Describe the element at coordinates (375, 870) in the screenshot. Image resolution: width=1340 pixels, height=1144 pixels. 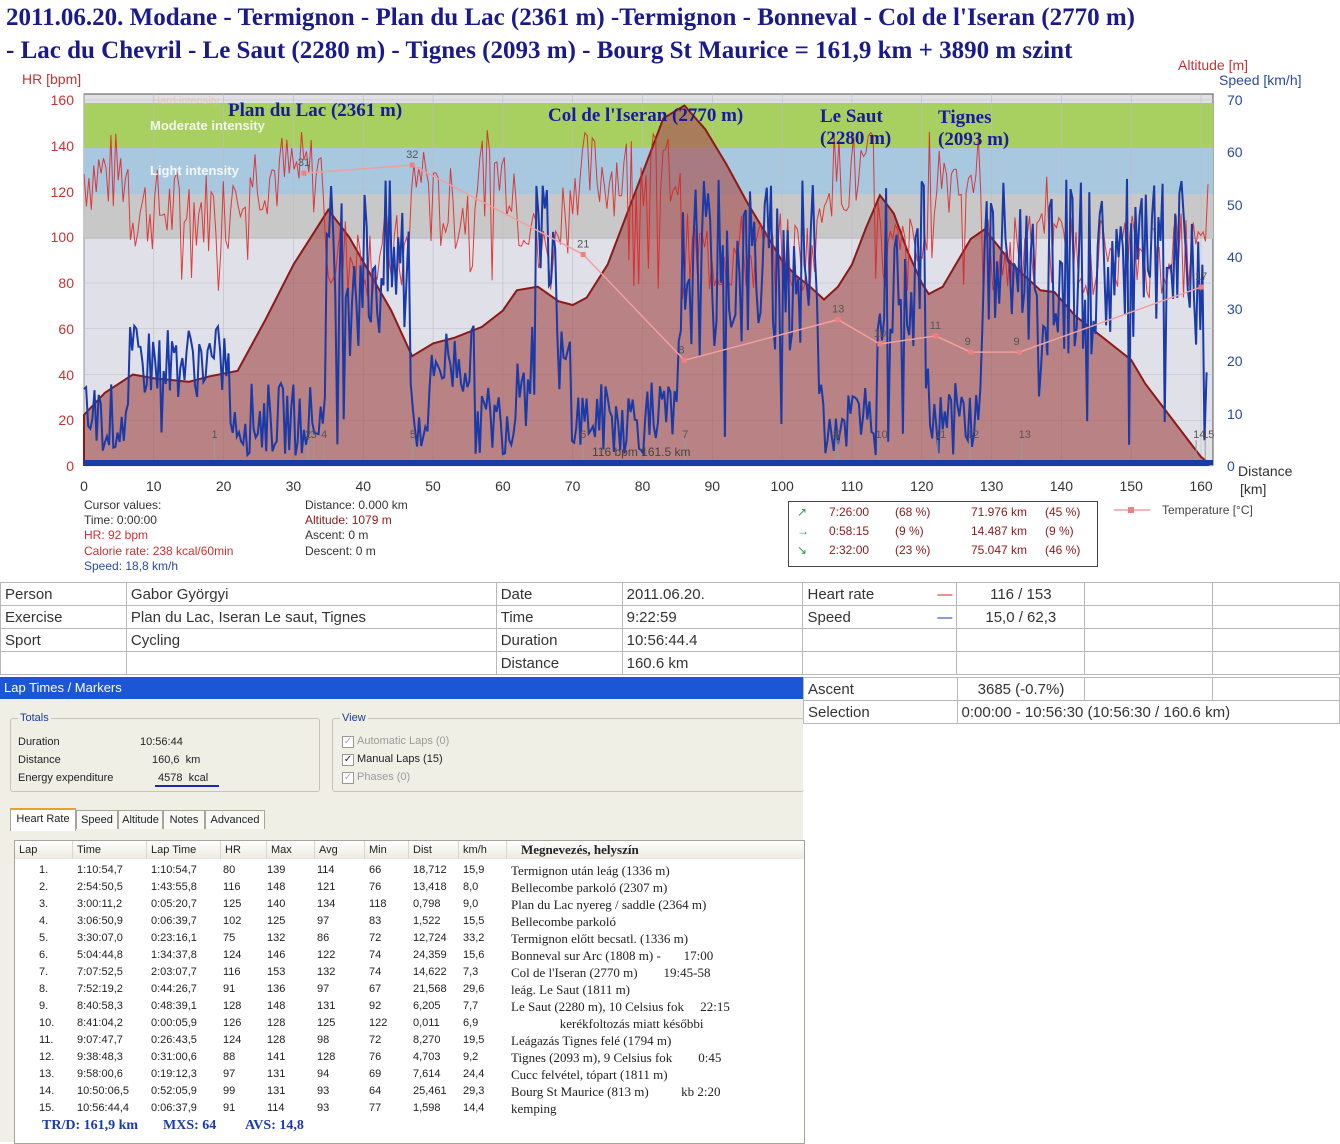
I see `table-cell: 66` at that location.